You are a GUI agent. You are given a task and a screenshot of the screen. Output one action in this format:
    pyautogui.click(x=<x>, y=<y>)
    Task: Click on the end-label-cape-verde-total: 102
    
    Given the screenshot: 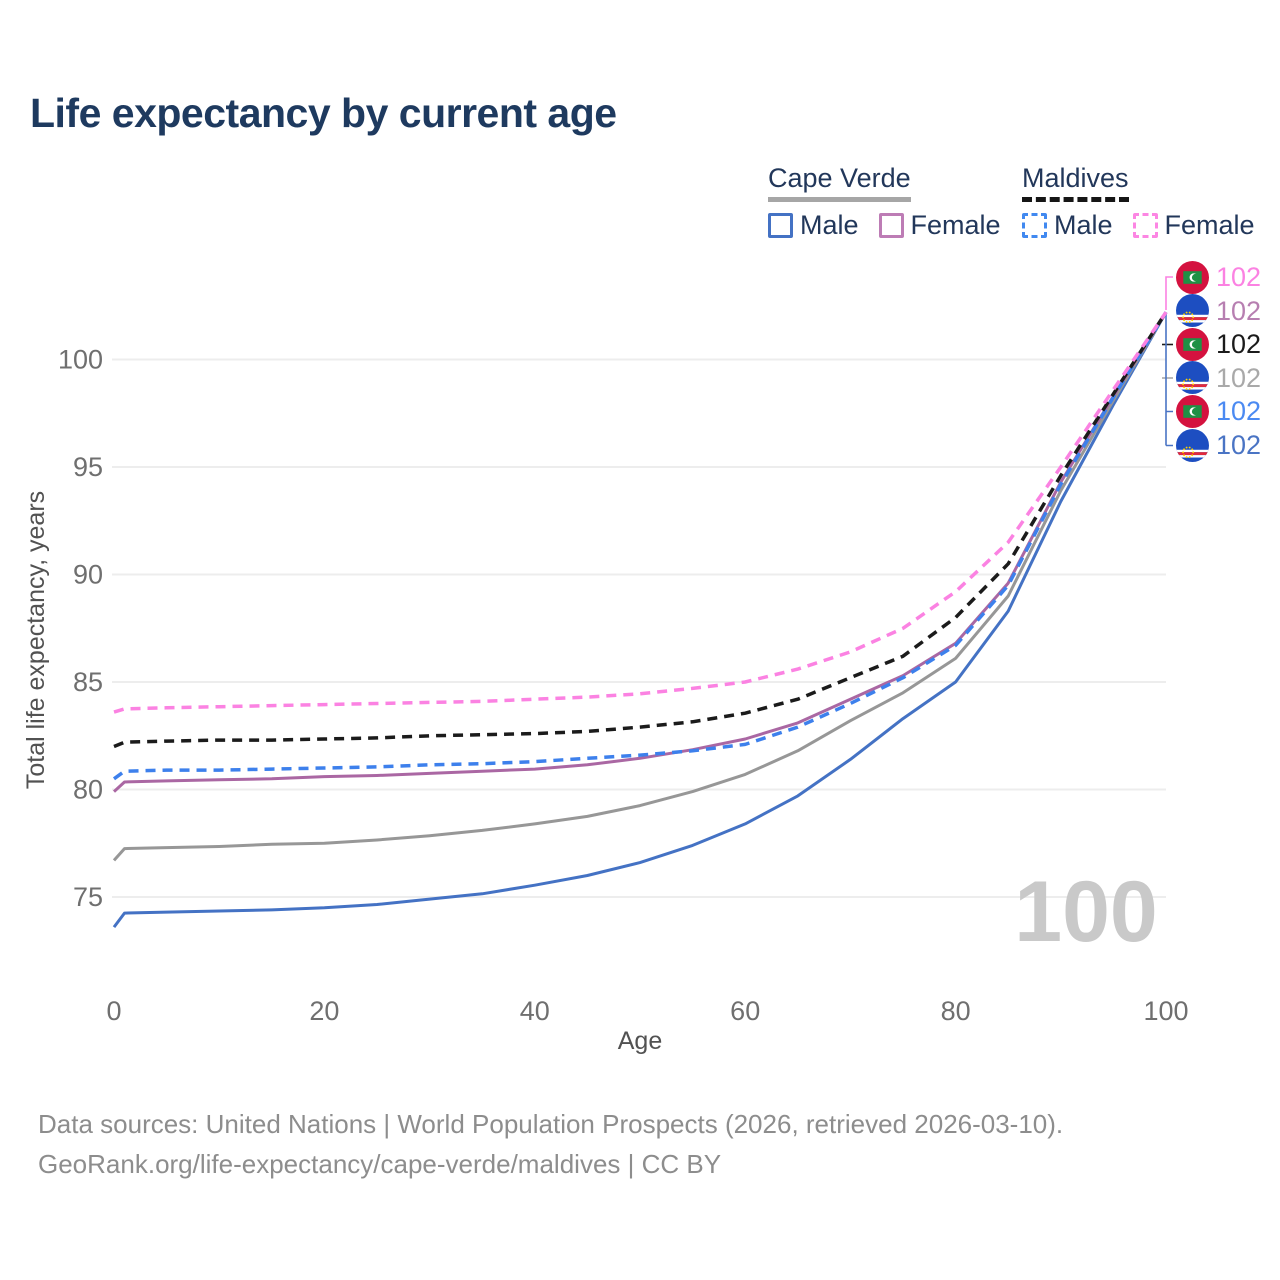 What is the action you would take?
    pyautogui.click(x=1218, y=378)
    